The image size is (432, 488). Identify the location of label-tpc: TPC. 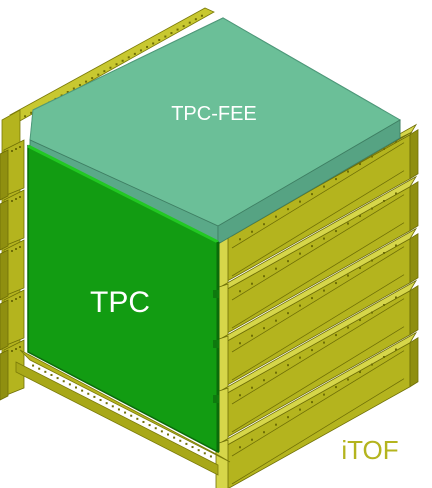
(120, 302).